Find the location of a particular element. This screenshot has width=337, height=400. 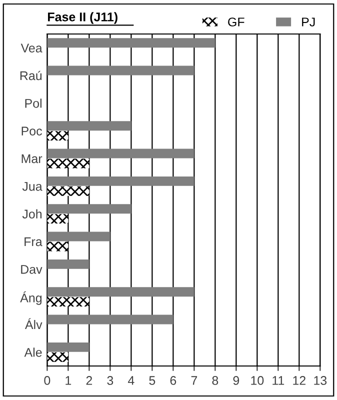

x-tick-label: 8 is located at coordinates (215, 380).